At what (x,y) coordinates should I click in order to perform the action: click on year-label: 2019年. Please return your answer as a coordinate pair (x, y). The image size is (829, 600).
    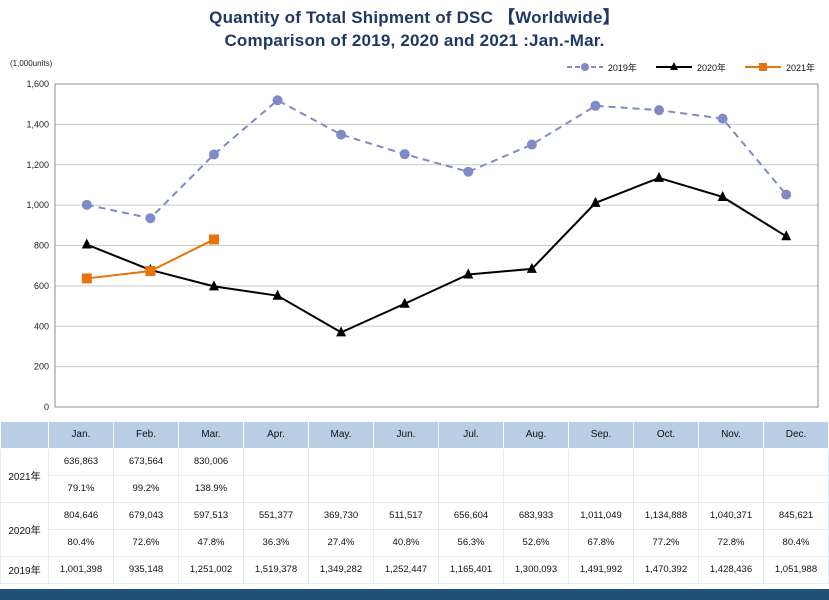
    Looking at the image, I should click on (24, 569).